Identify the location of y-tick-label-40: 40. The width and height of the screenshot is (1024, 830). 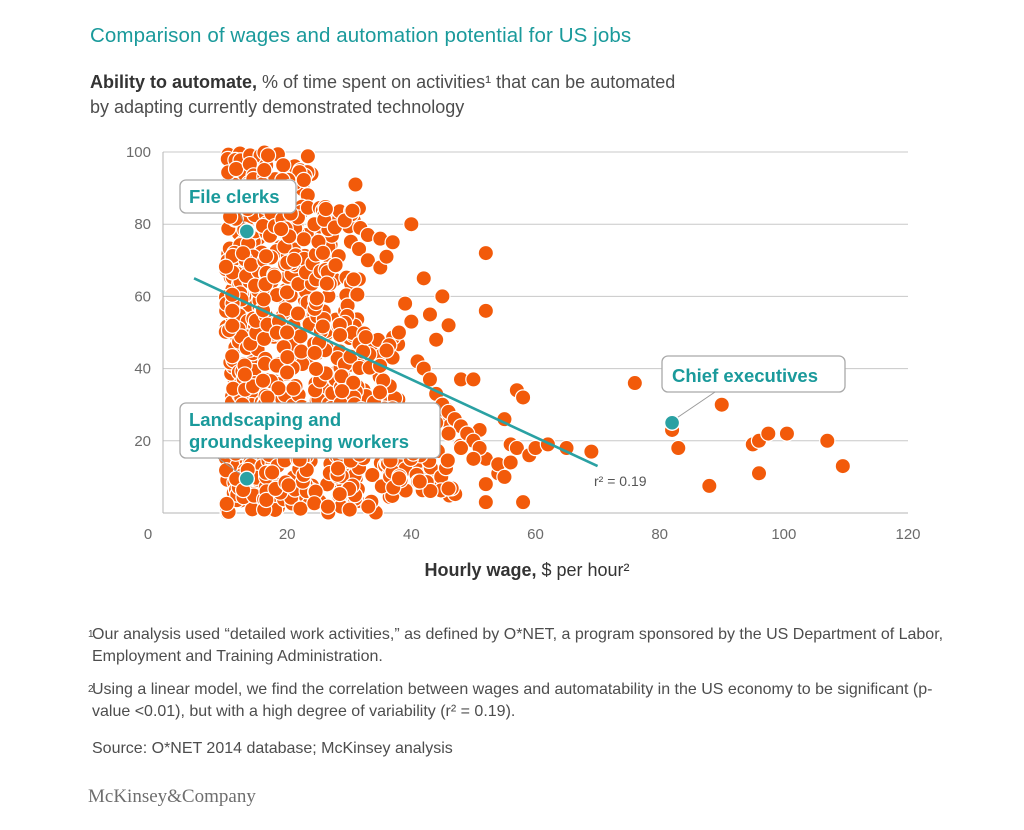
(142, 369).